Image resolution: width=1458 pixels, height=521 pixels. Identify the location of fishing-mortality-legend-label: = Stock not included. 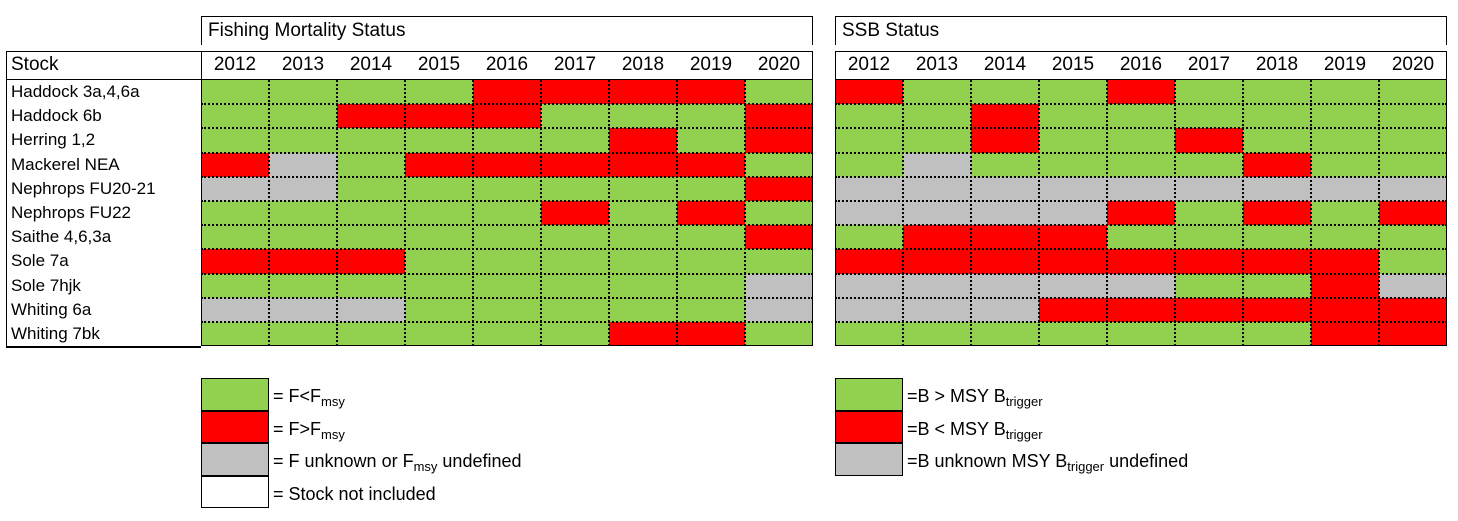
(354, 494).